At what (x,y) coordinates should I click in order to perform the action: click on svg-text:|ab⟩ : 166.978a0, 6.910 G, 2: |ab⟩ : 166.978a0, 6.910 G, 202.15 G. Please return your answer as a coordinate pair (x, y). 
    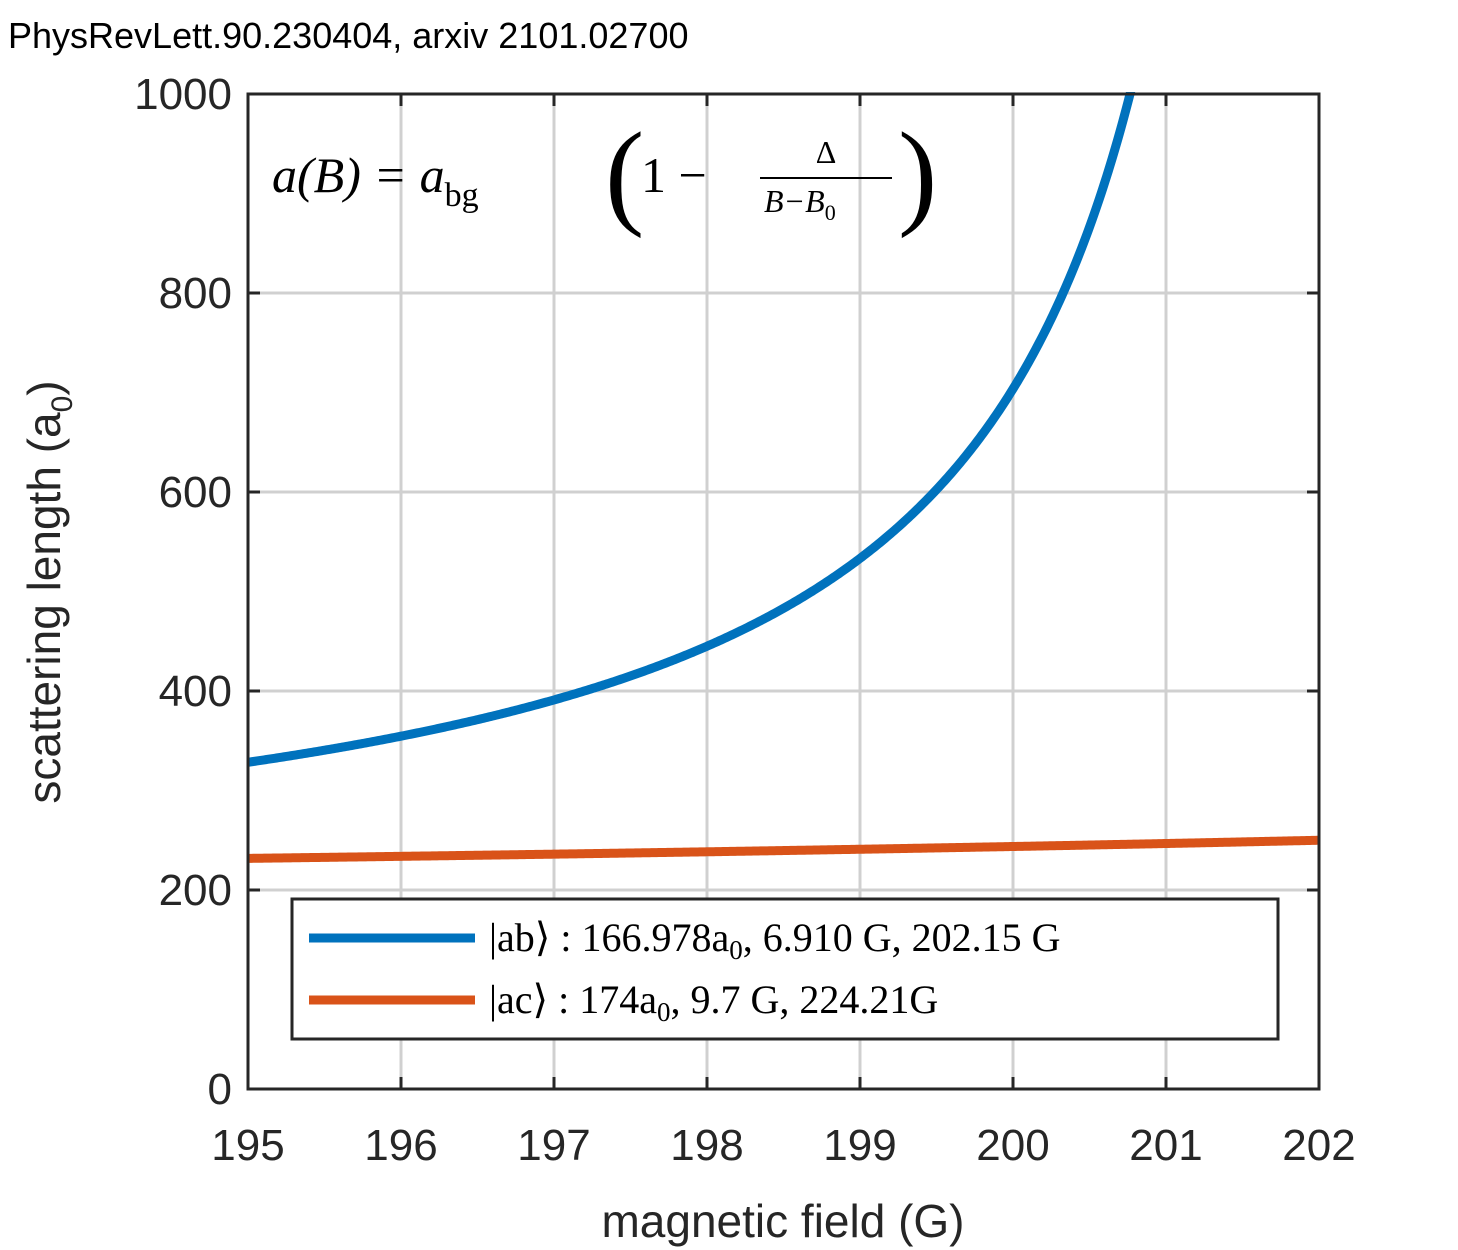
    Looking at the image, I should click on (775, 940).